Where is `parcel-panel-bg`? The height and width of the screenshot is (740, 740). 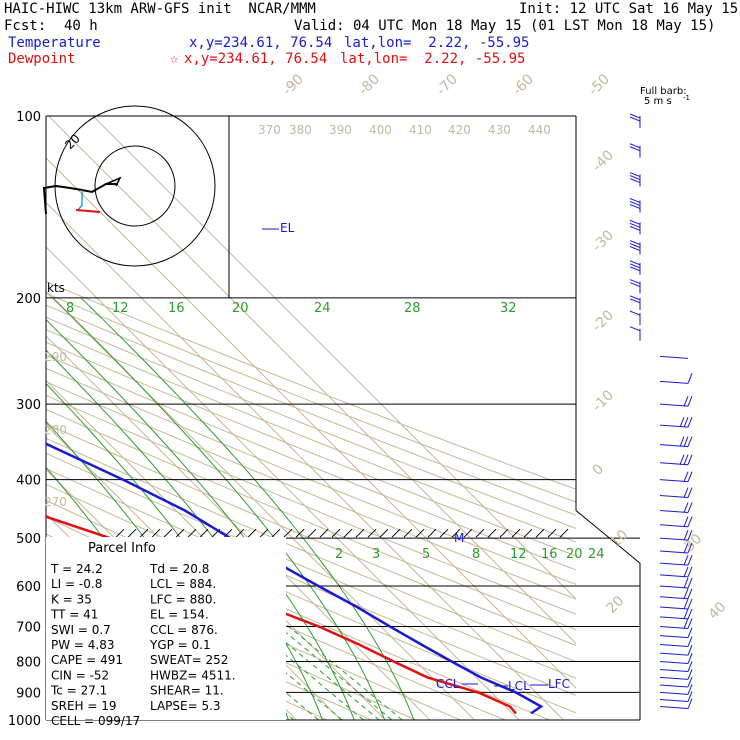
parcel-panel-bg is located at coordinates (166, 628).